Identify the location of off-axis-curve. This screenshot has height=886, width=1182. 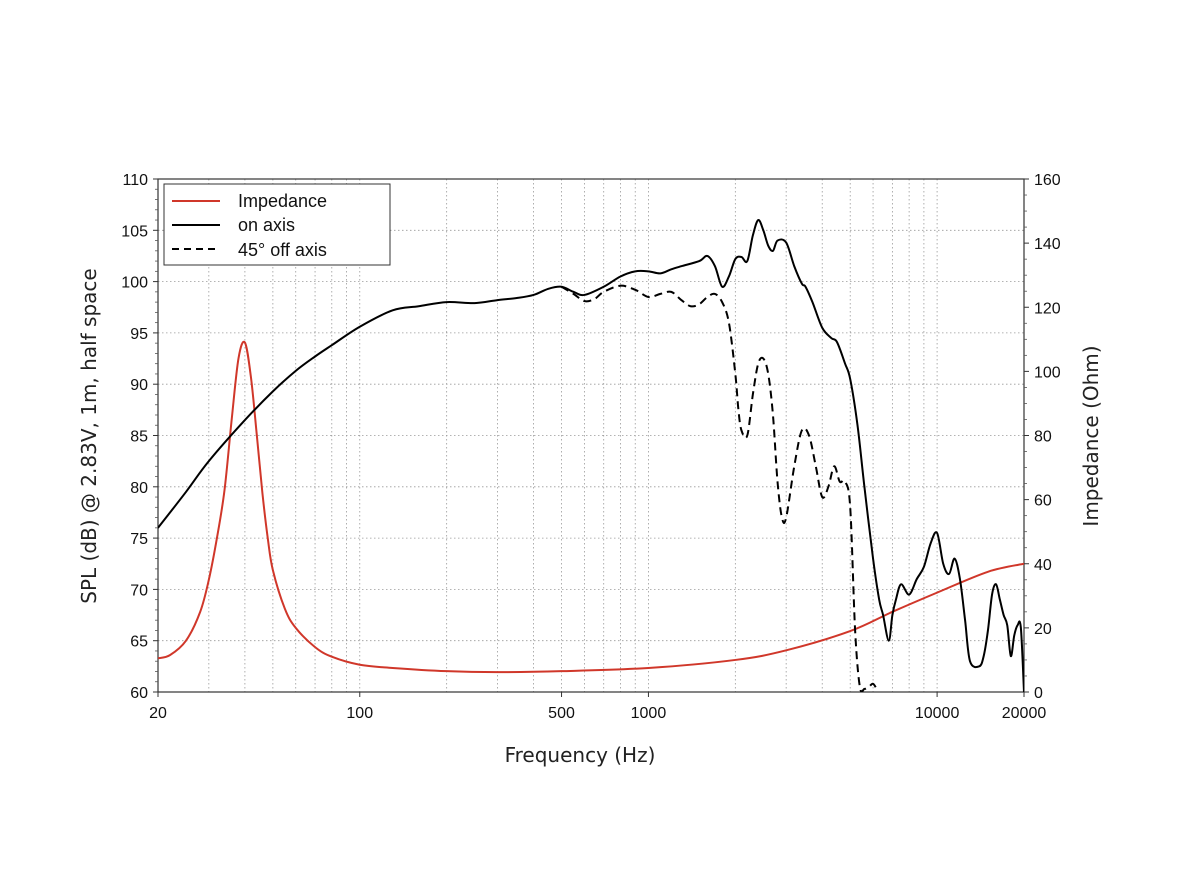
(720, 488).